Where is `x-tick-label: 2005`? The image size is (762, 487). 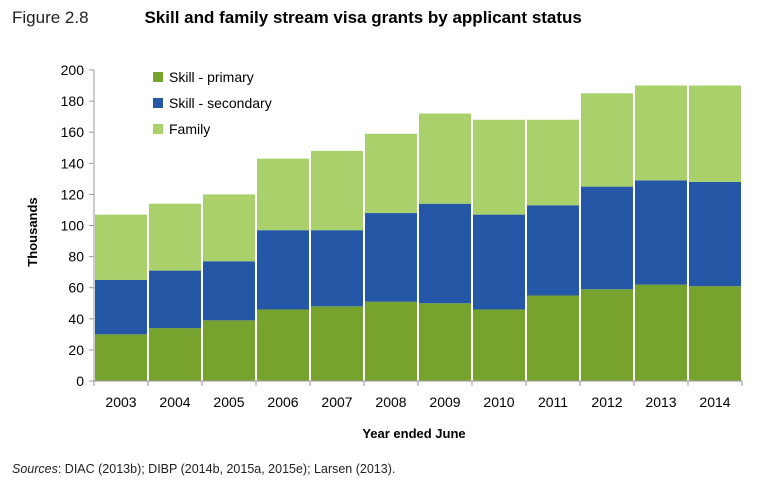
x-tick-label: 2005 is located at coordinates (228, 402).